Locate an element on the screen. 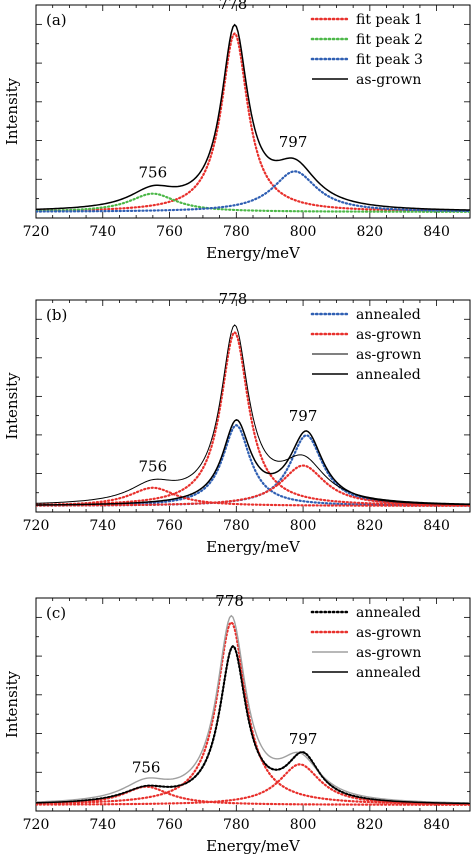  panel-label: (a) is located at coordinates (56, 20).